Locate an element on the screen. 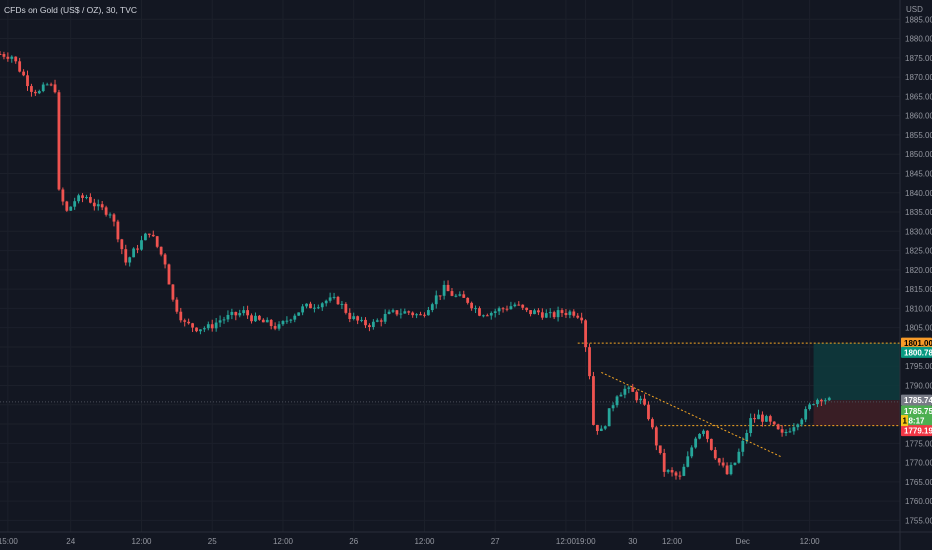 This screenshot has height=550, width=932. price-tag-target is located at coordinates (916, 343).